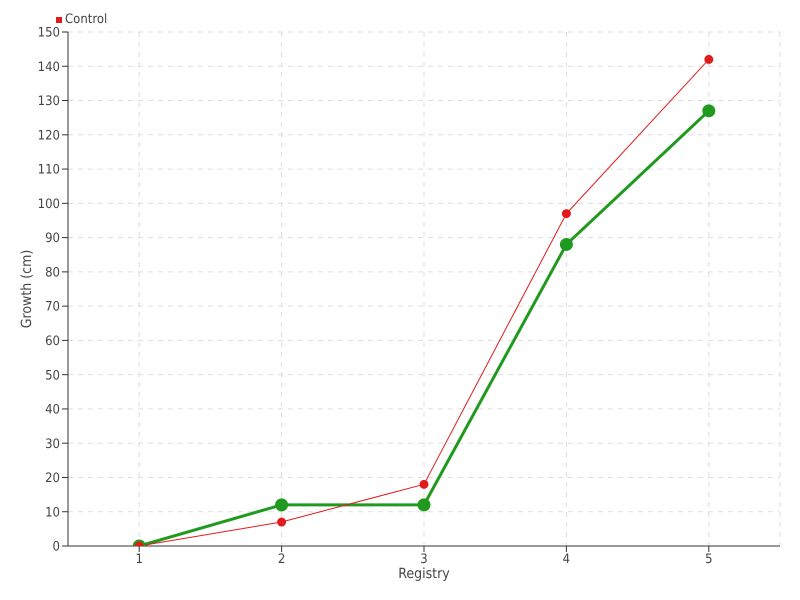 The height and width of the screenshot is (600, 800). I want to click on y-tick-label: 150, so click(49, 33).